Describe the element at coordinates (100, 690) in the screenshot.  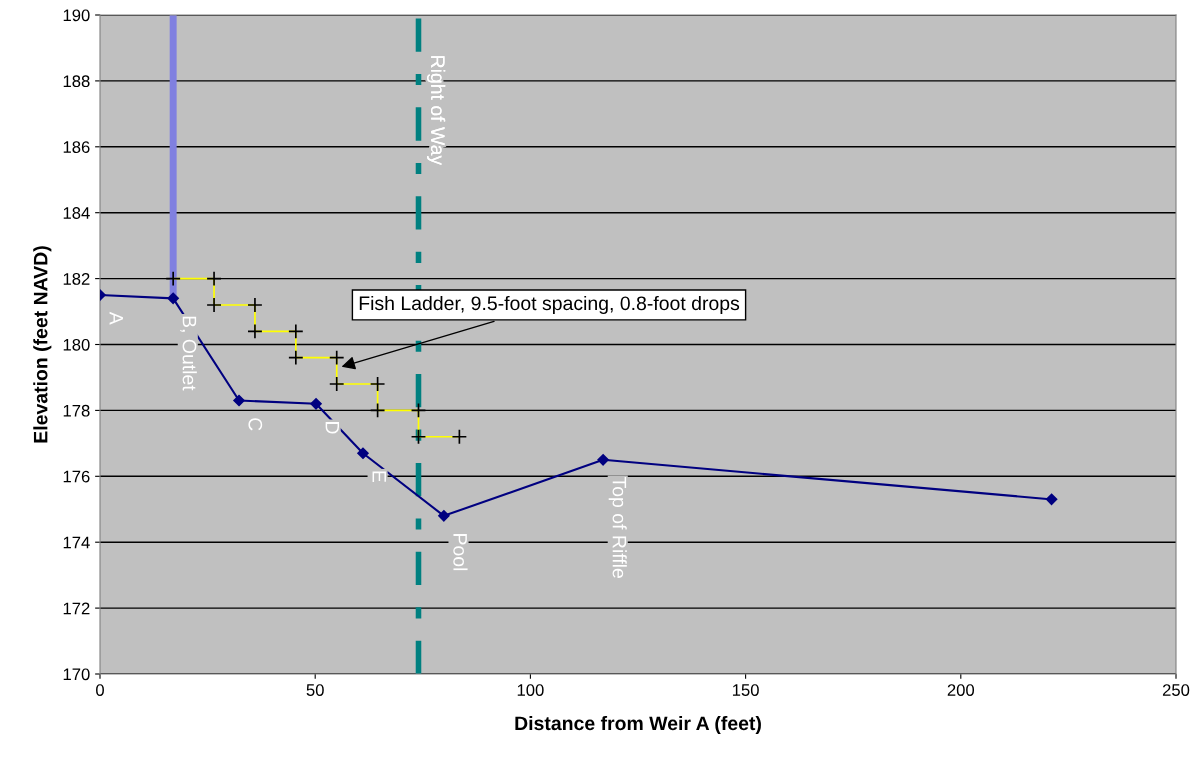
I see `x-tick-label: 0` at that location.